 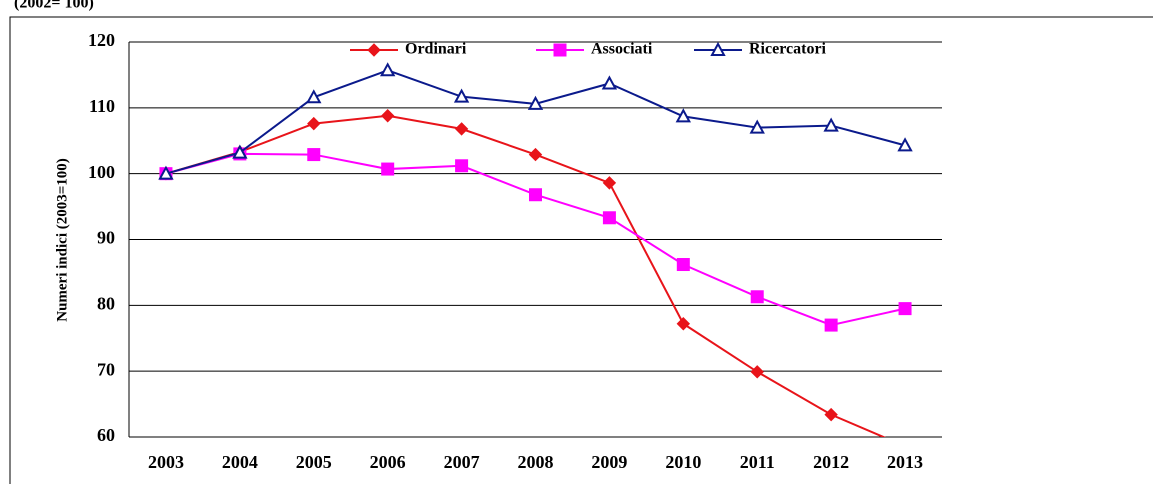 What do you see at coordinates (62, 240) in the screenshot?
I see `y-axis-title: Numeri indici (2003=100)` at bounding box center [62, 240].